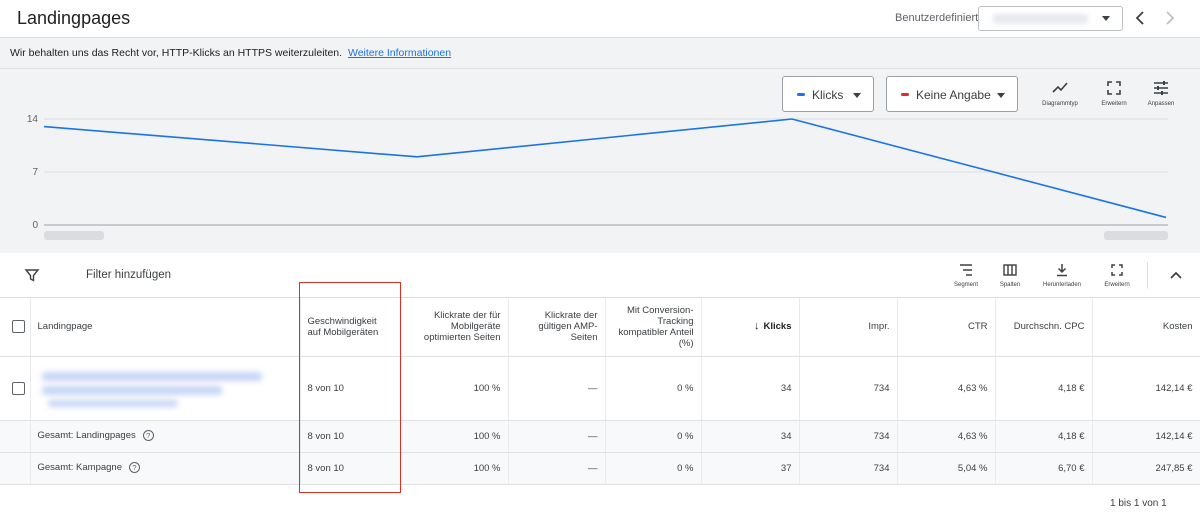 The width and height of the screenshot is (1200, 522). I want to click on cell-ctr: 5,04 %, so click(946, 468).